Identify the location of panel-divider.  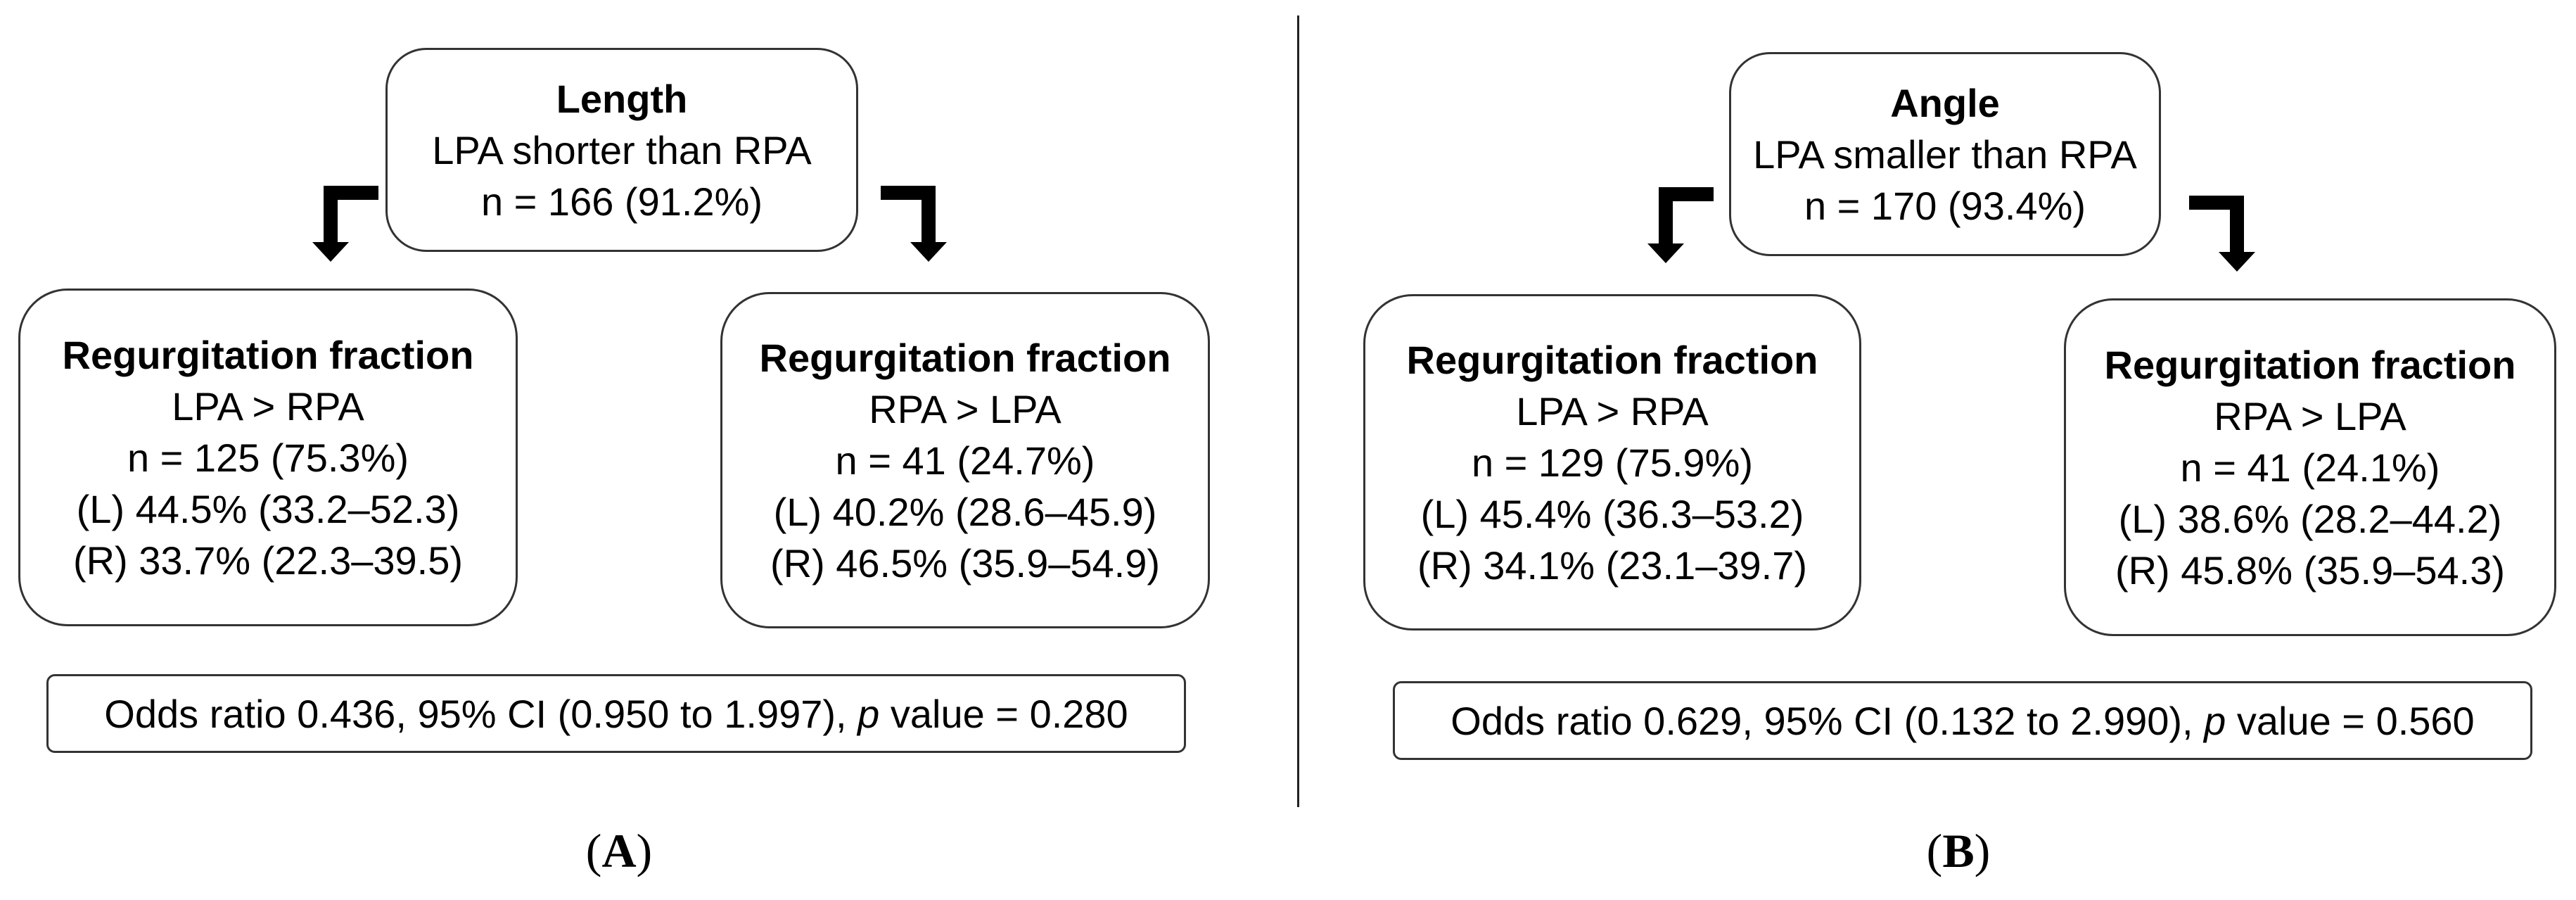
(1298, 411).